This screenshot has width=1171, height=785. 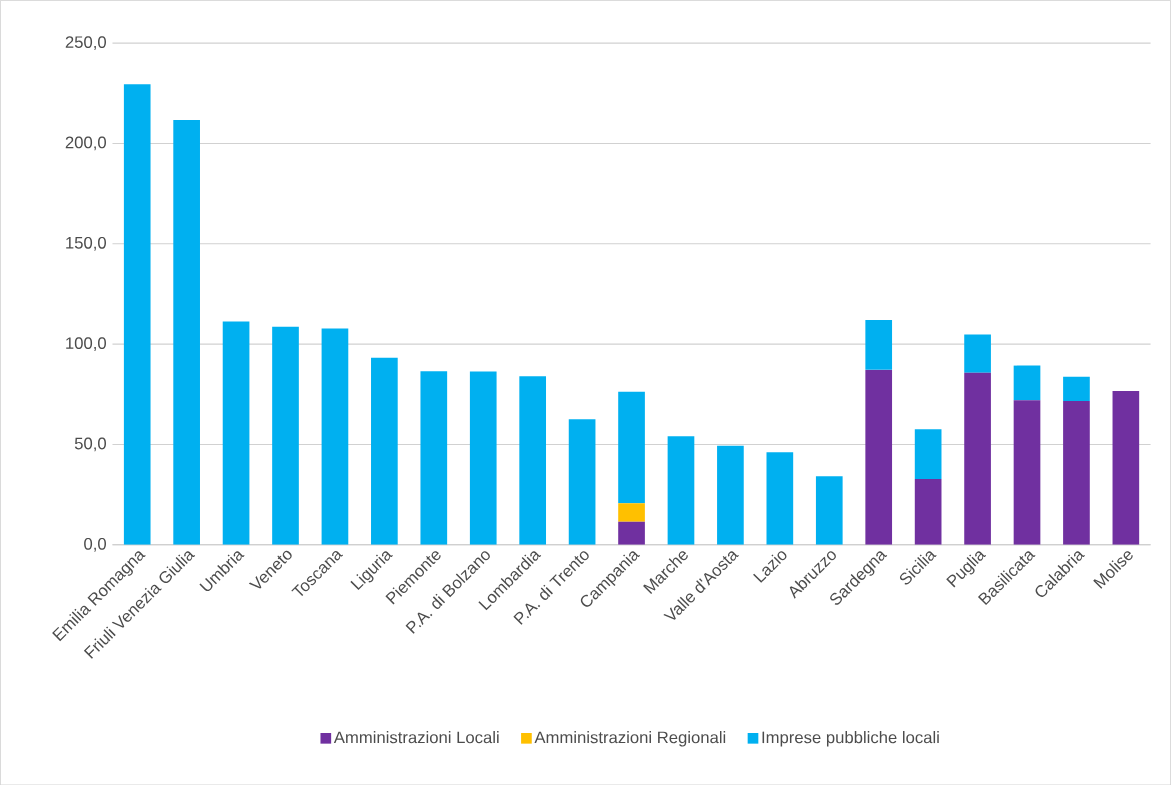 What do you see at coordinates (86, 344) in the screenshot?
I see `y-tick-label: 100,0` at bounding box center [86, 344].